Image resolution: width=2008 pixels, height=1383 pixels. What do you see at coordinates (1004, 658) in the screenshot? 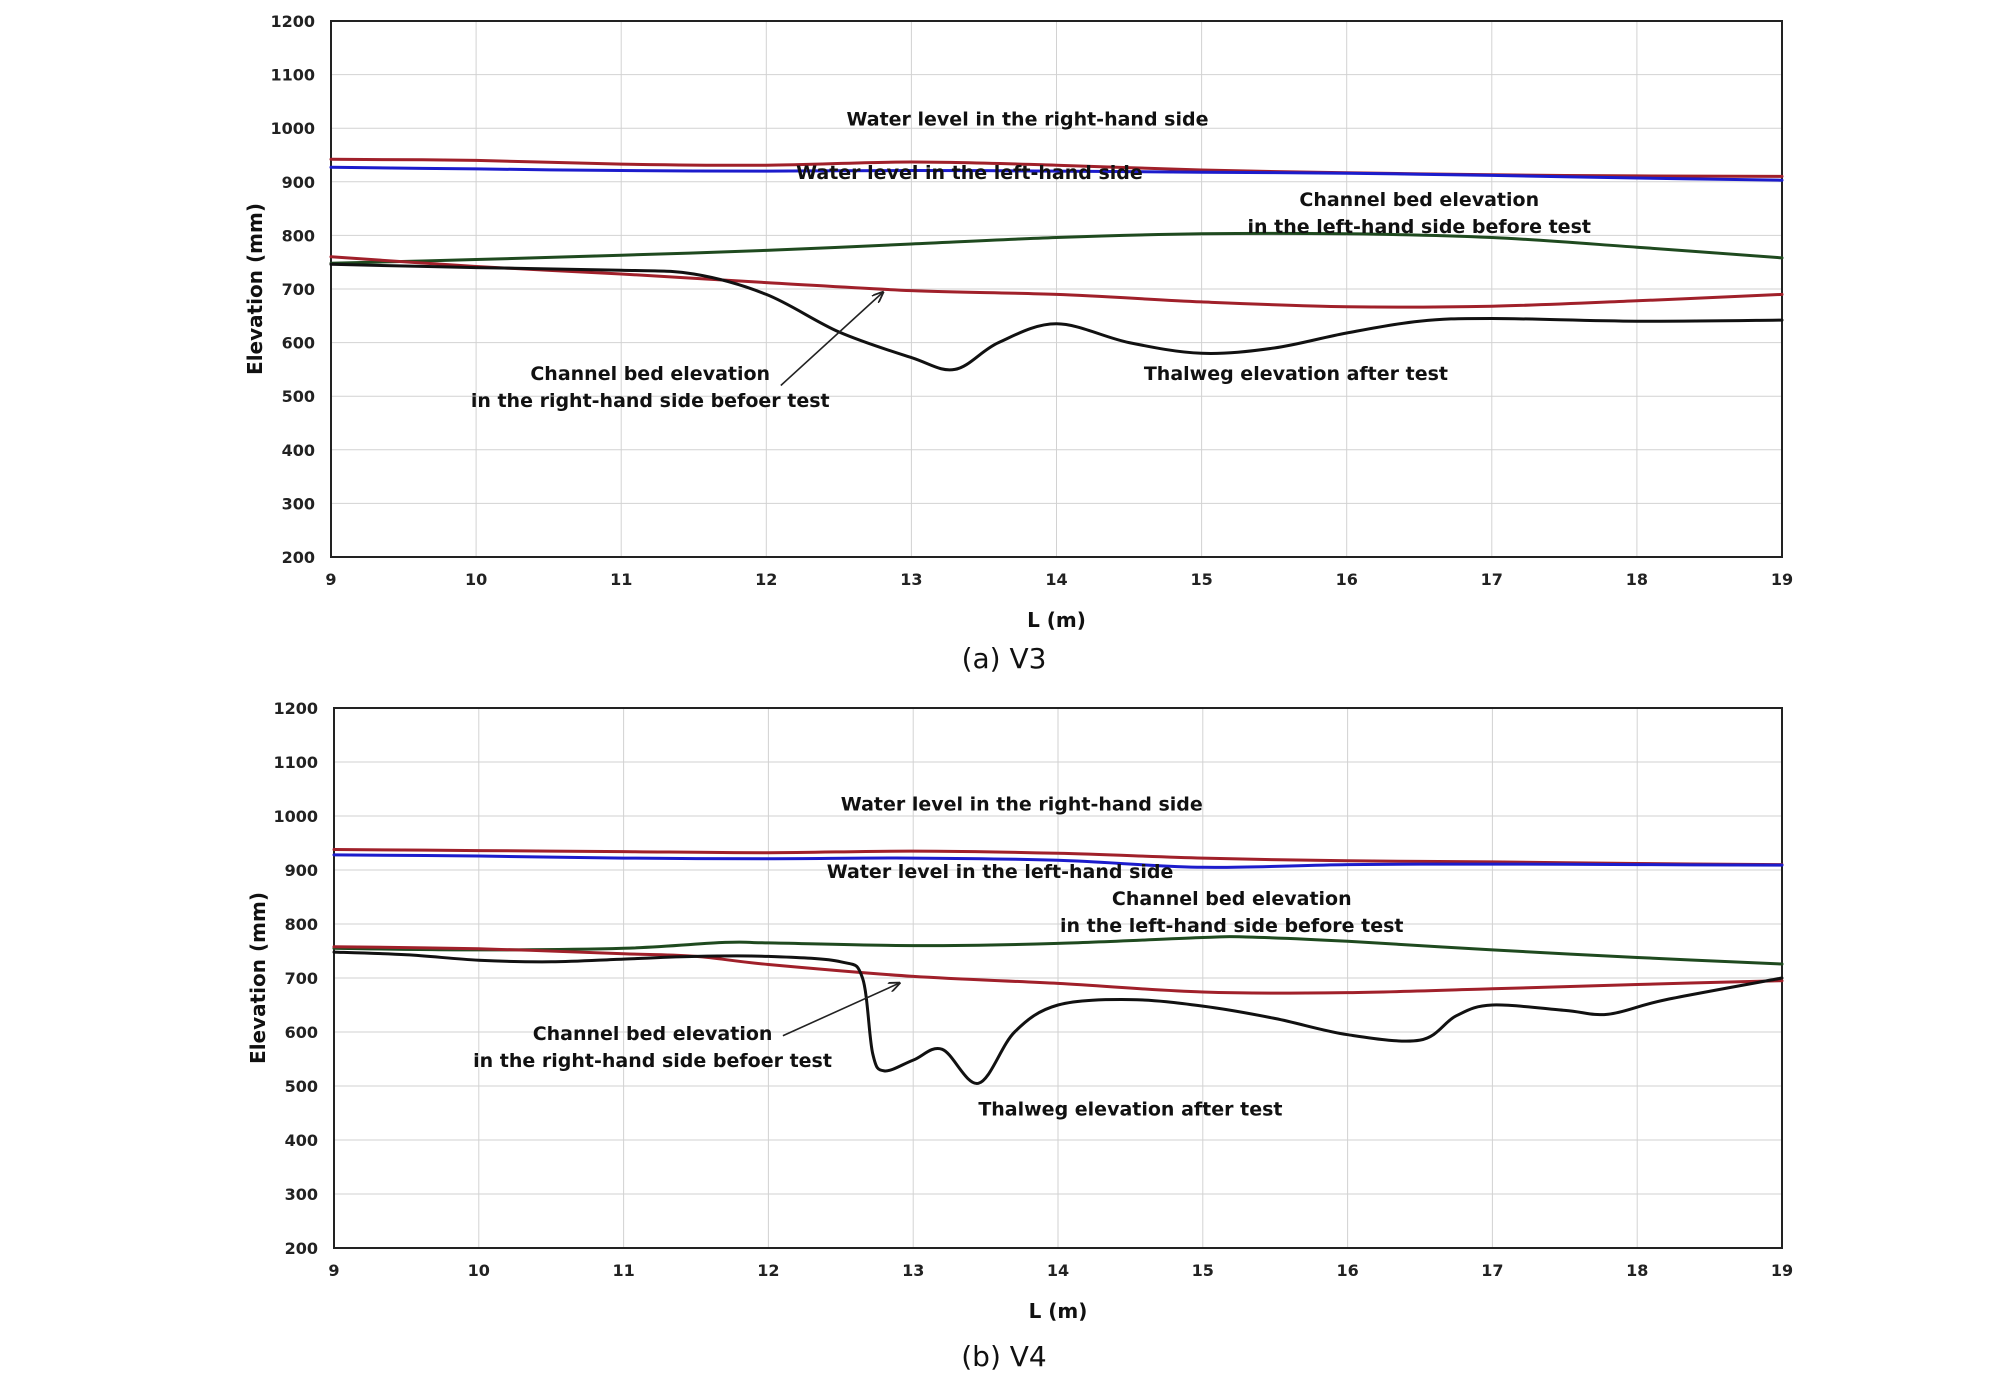
I see `chart-caption: (a) V3` at bounding box center [1004, 658].